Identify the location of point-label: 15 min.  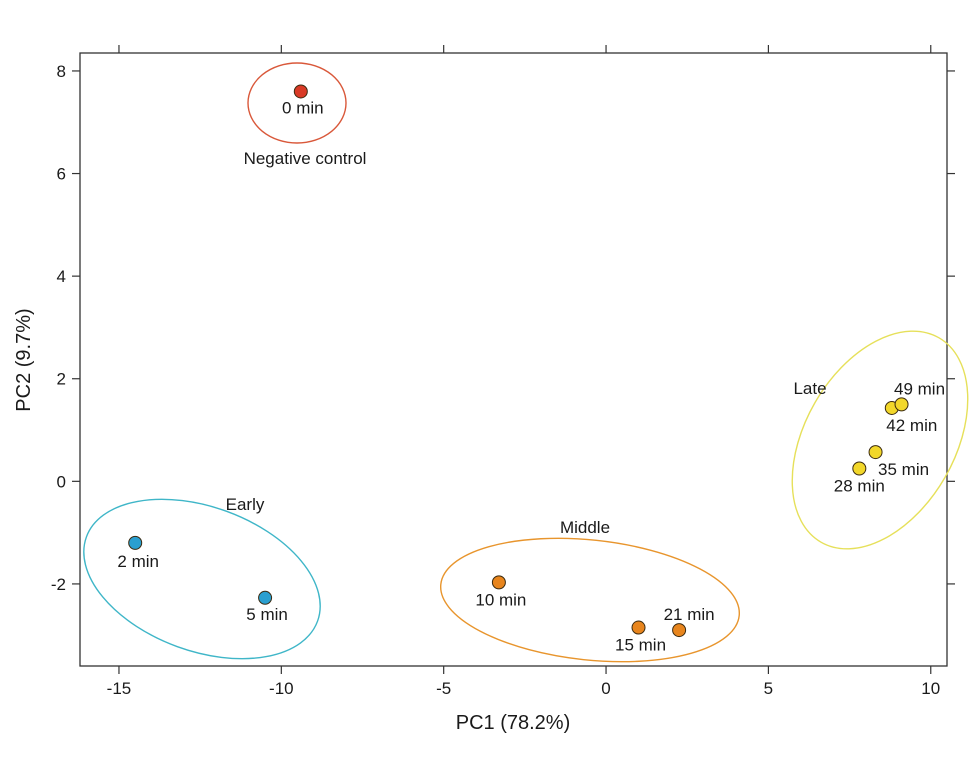
(640, 645).